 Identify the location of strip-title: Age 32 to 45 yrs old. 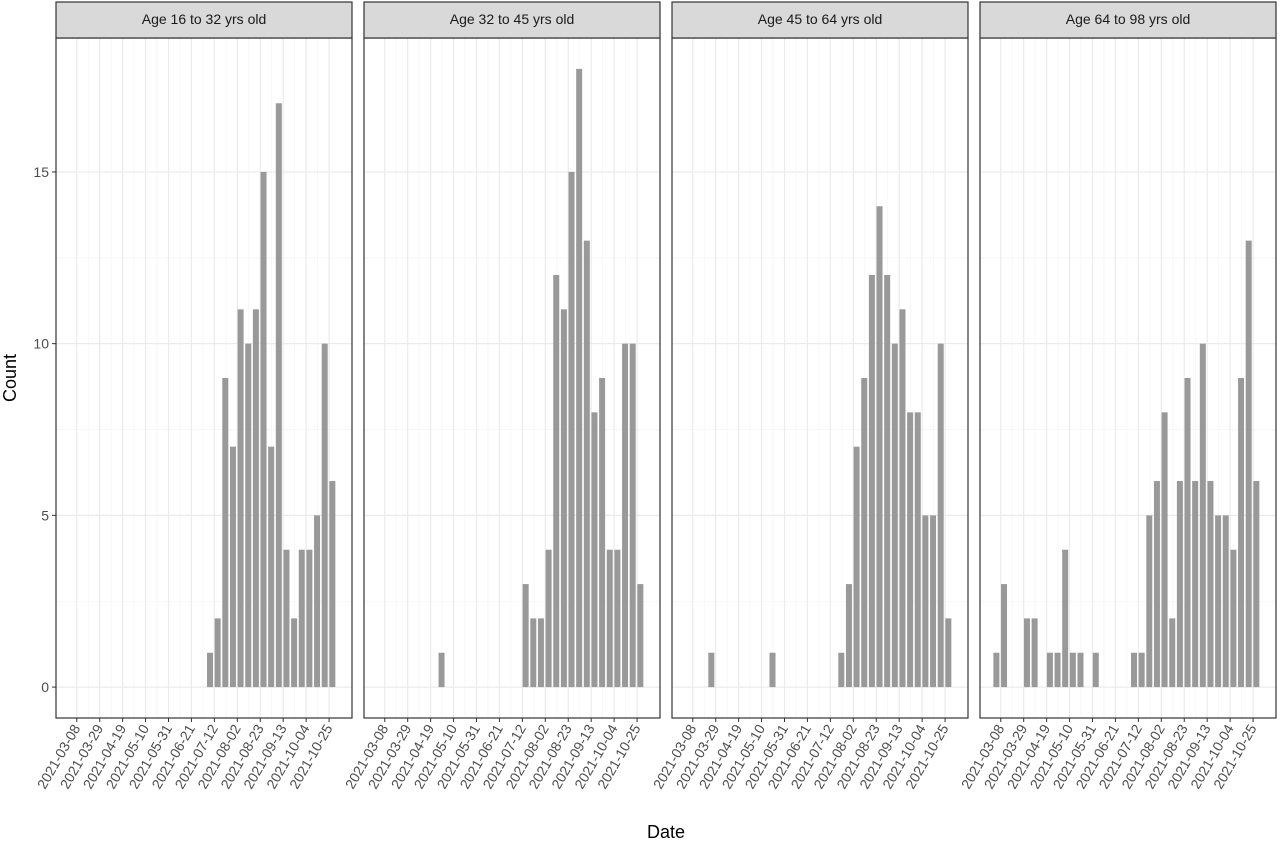
(512, 19).